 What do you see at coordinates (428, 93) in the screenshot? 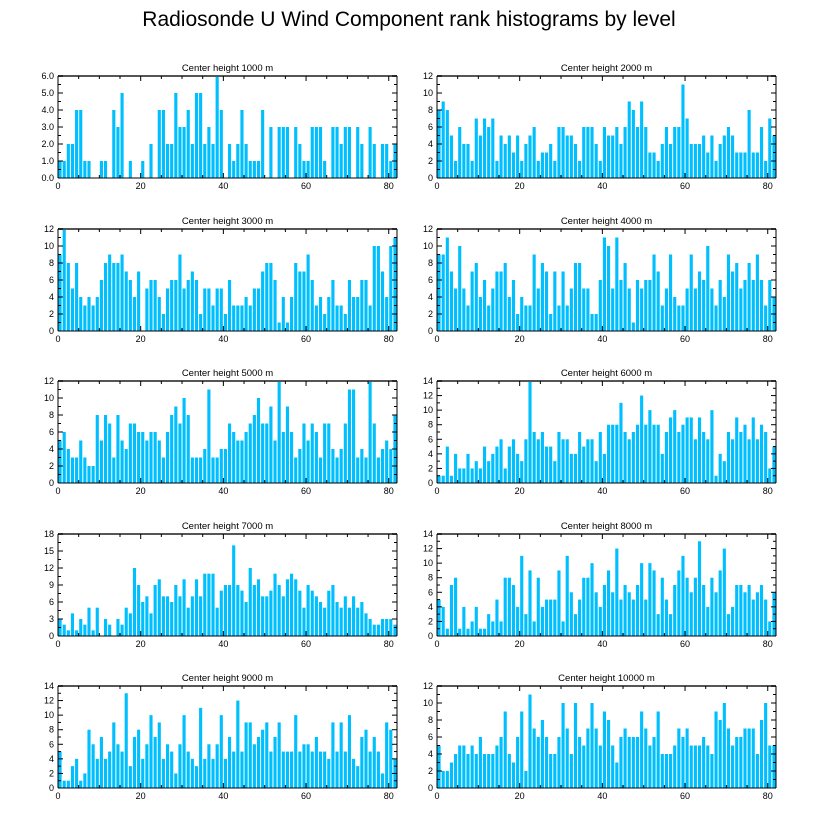
I see `panel-2-y-tick-label: 10` at bounding box center [428, 93].